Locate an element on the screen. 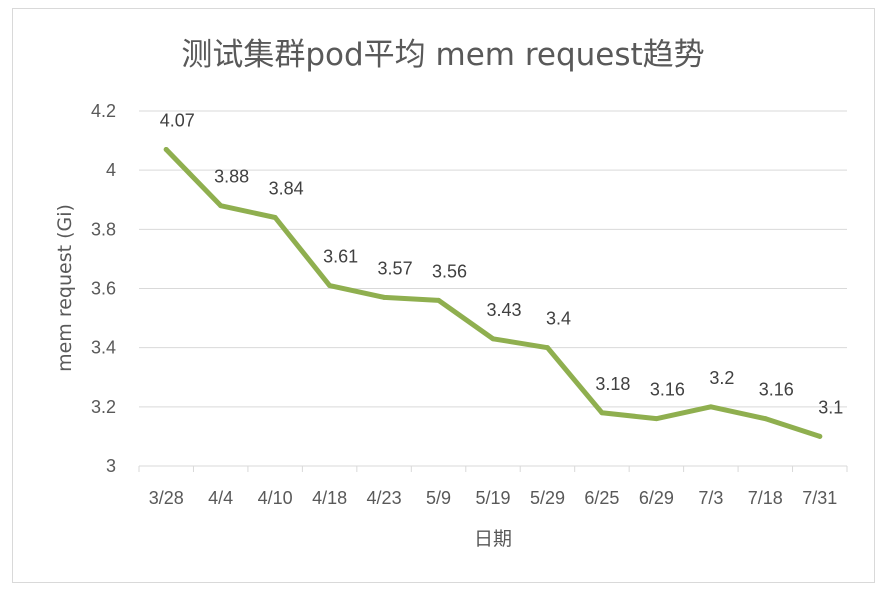 The width and height of the screenshot is (887, 591). data-label: 3.4 is located at coordinates (558, 319).